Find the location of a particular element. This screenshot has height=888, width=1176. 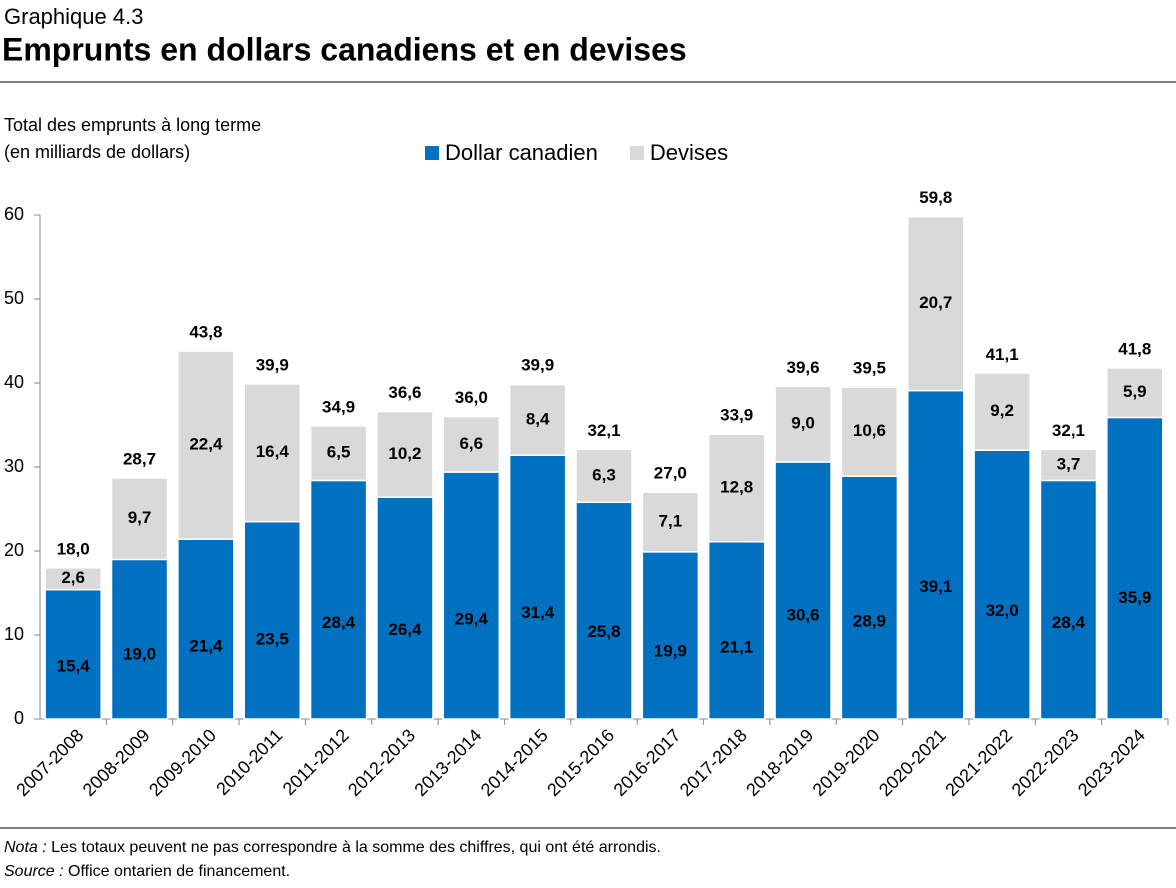

value-label: 12,8 is located at coordinates (736, 486).